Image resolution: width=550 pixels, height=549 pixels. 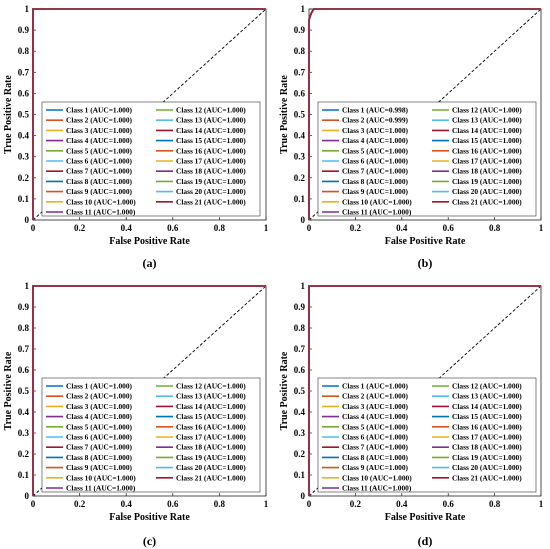 I want to click on x-tick-label: 1, so click(x=266, y=504).